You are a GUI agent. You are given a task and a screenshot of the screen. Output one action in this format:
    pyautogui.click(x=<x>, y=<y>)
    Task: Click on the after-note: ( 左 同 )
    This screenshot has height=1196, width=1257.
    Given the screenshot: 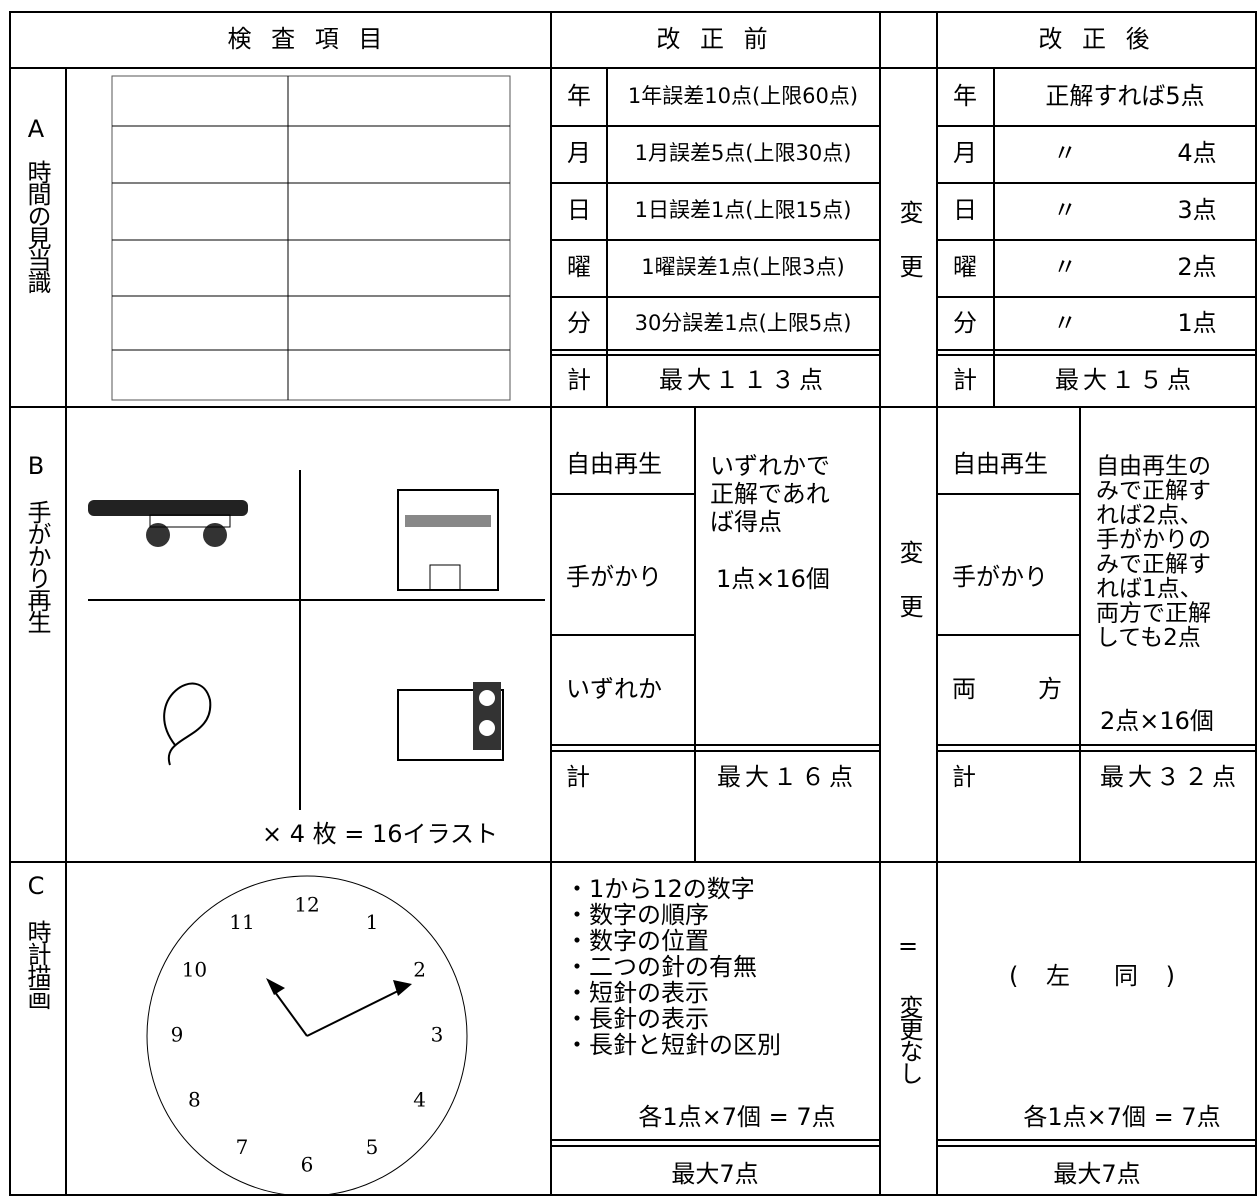 What is the action you would take?
    pyautogui.click(x=1097, y=976)
    